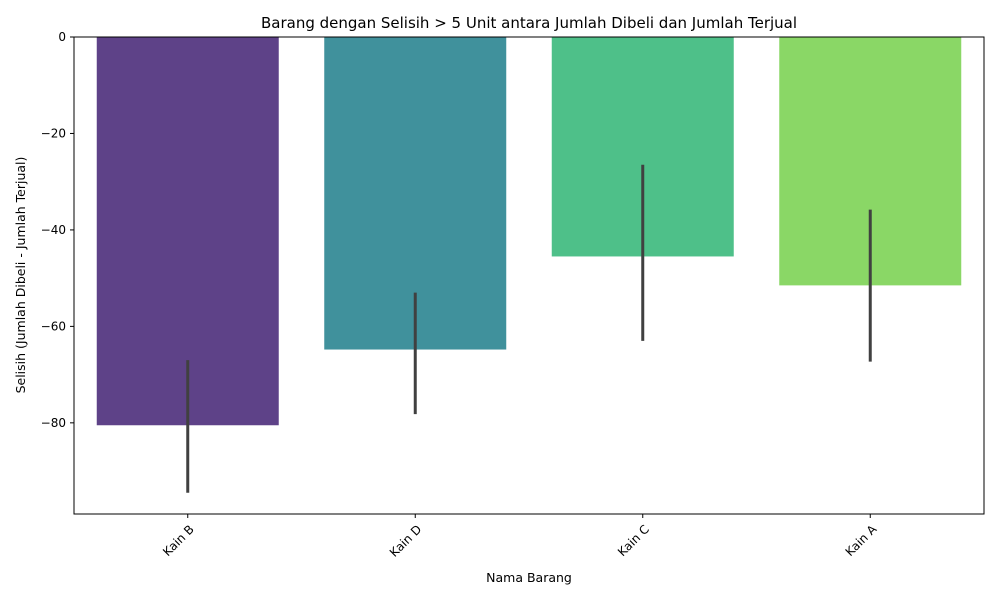  Describe the element at coordinates (62, 37) in the screenshot. I see `y-tick-label: 0` at that location.